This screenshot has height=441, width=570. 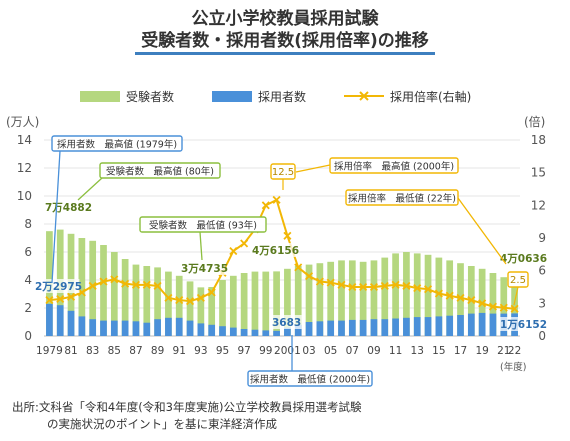 I want to click on callout-hired-min-box, so click(x=310, y=378).